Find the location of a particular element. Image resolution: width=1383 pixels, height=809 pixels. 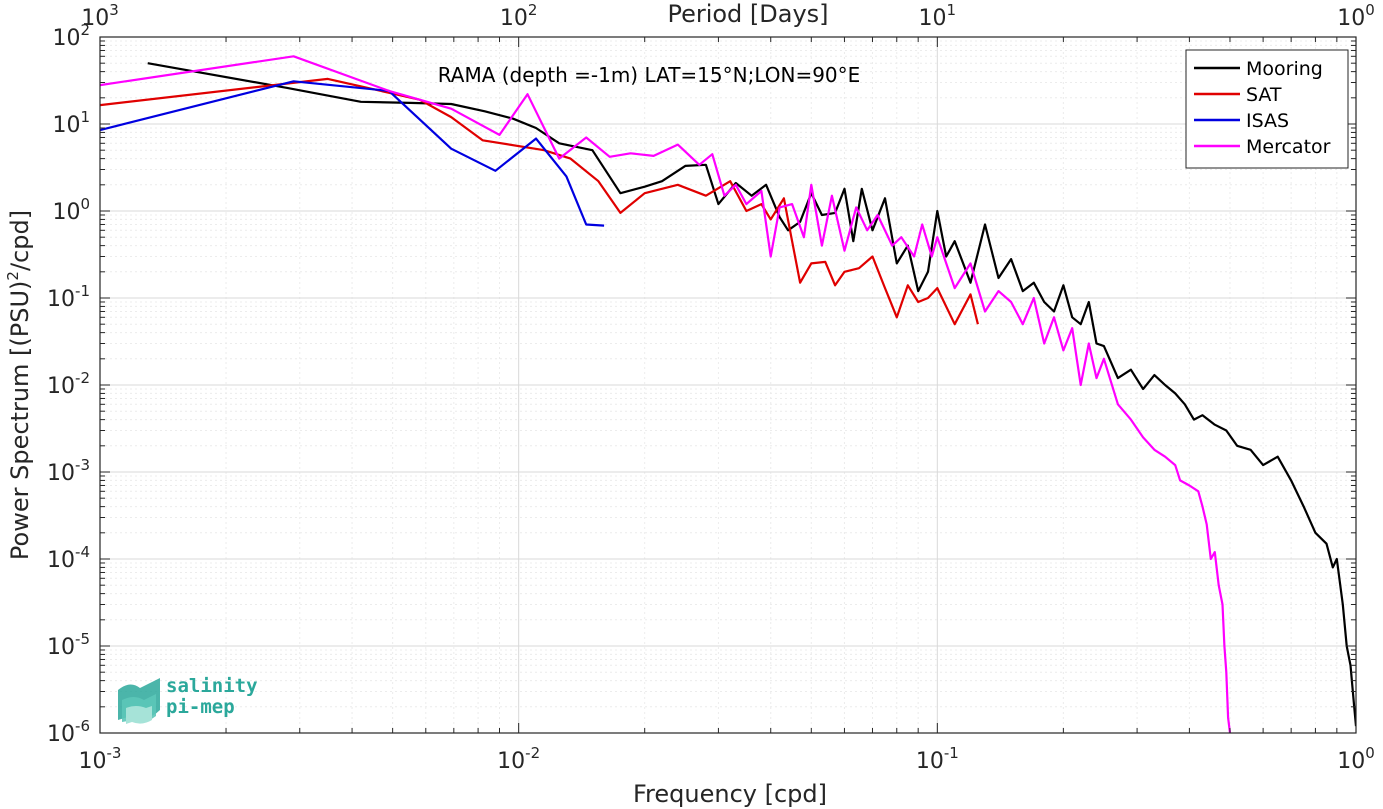

salinity-pi-mep-logo: salinity pi-mep is located at coordinates (188, 699).